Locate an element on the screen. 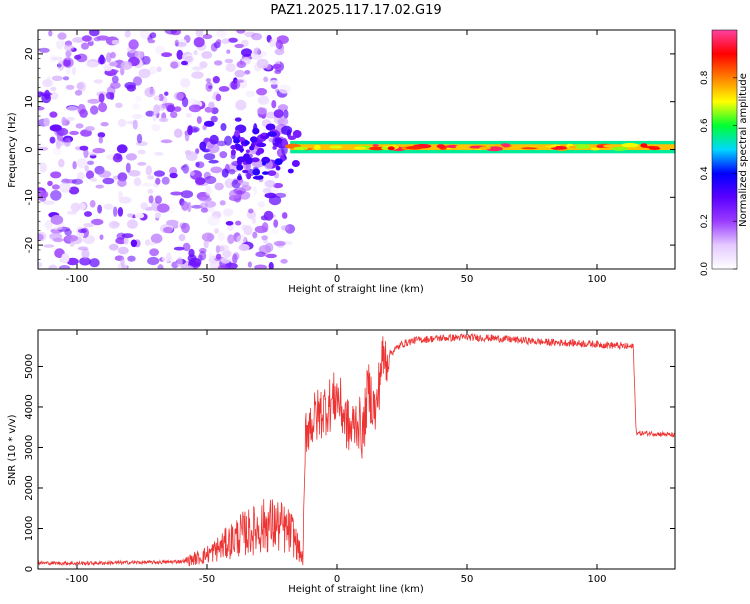 This screenshot has width=750, height=604. y-tick-label: 5000 is located at coordinates (29, 366).